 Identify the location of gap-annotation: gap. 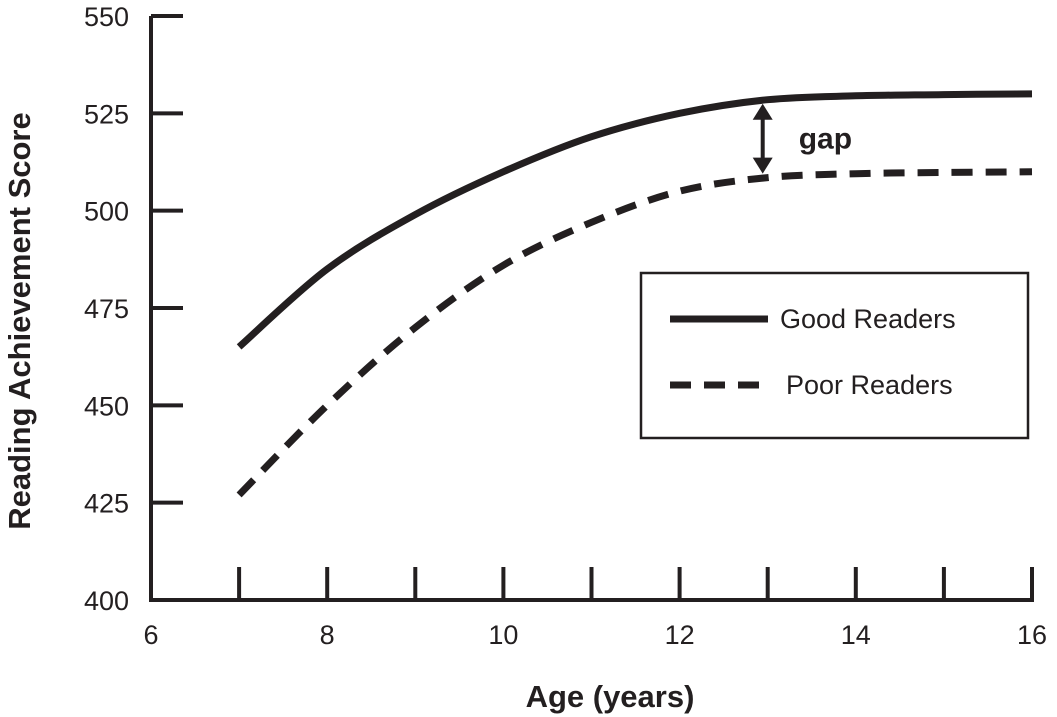
(802, 138).